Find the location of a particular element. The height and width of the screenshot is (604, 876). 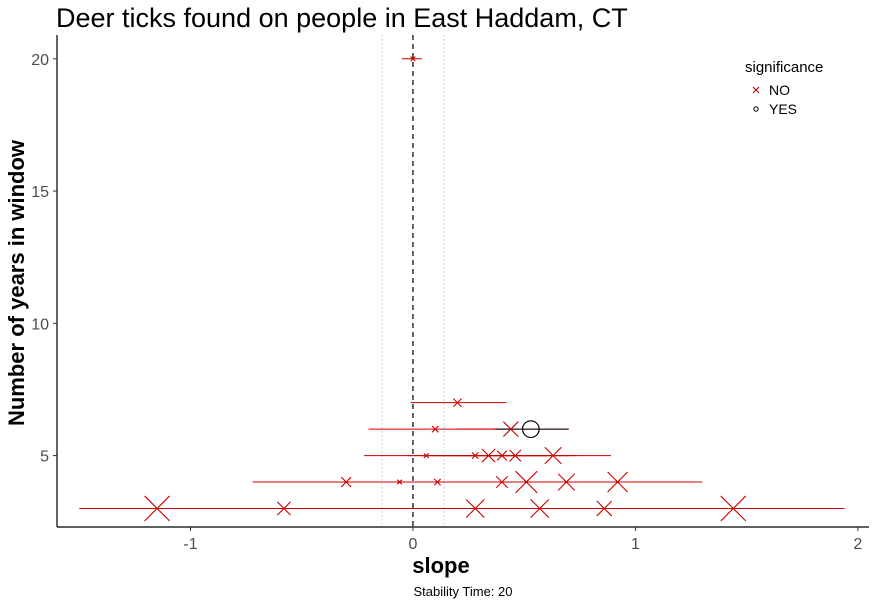

x-tick-label-0: -1 is located at coordinates (190, 544).